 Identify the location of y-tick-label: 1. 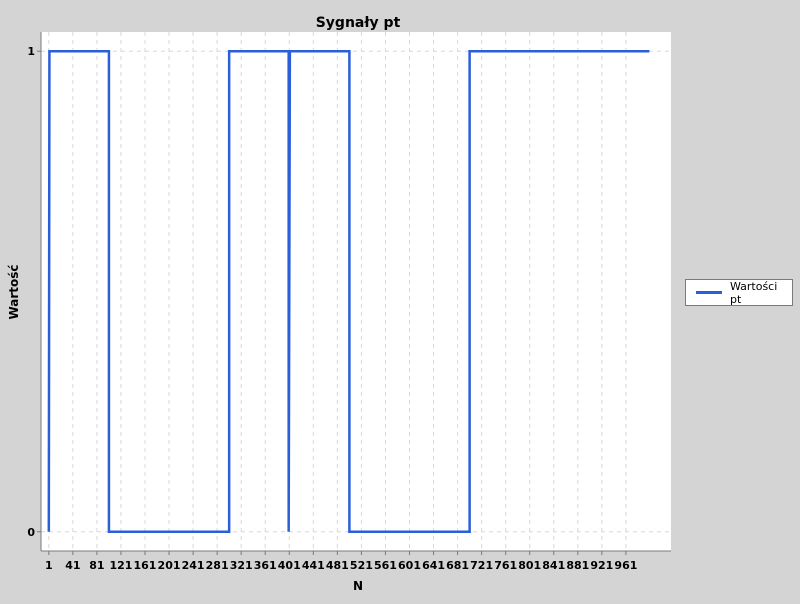
(31, 51).